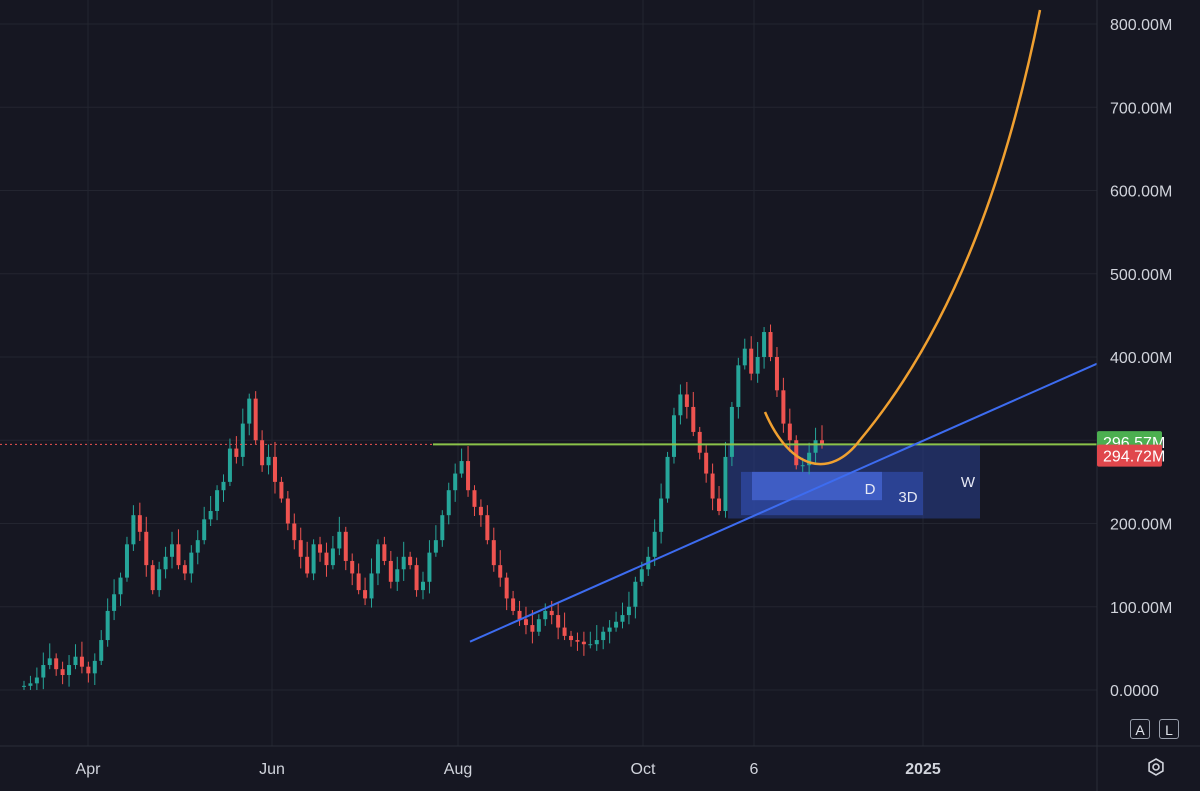 This screenshot has width=1200, height=791. Describe the element at coordinates (817, 486) in the screenshot. I see `zone-d` at that location.